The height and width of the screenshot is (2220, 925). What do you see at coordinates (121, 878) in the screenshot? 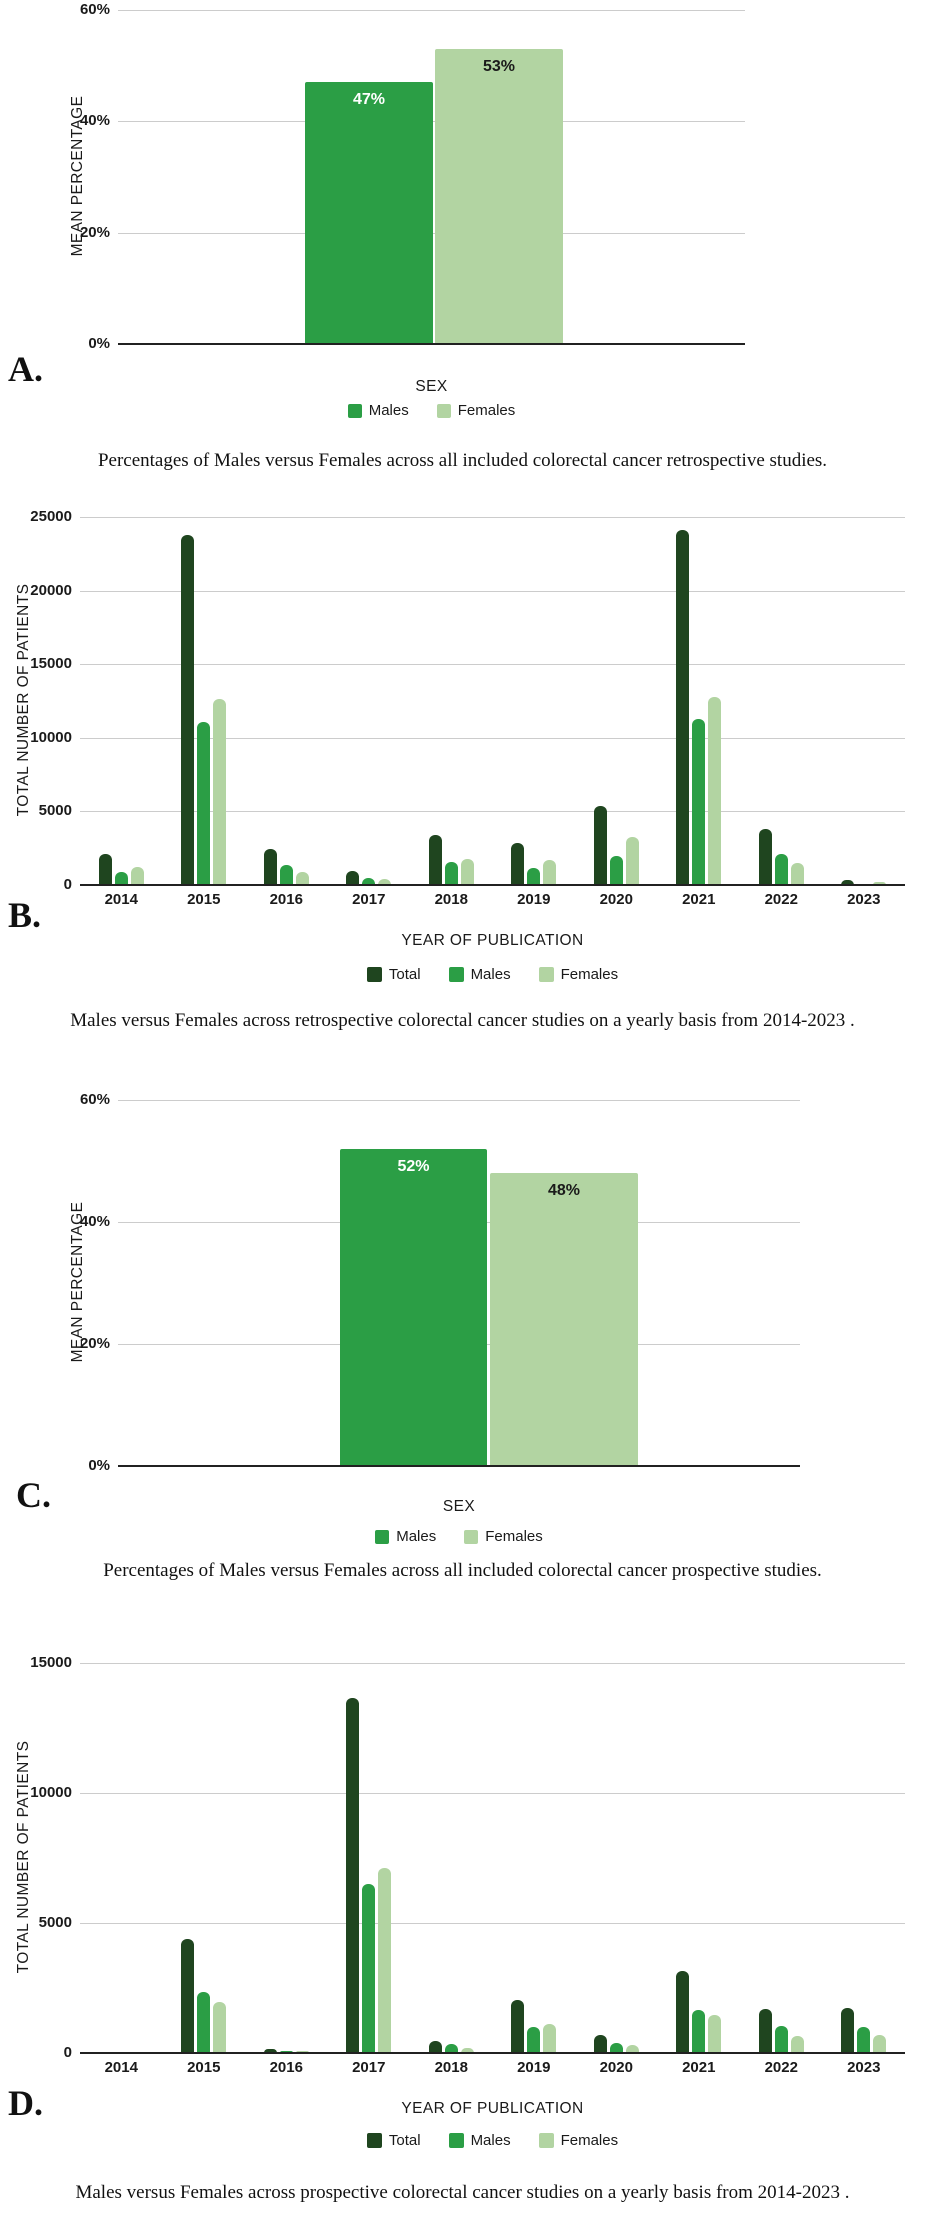
I see `bar-males-2014` at bounding box center [121, 878].